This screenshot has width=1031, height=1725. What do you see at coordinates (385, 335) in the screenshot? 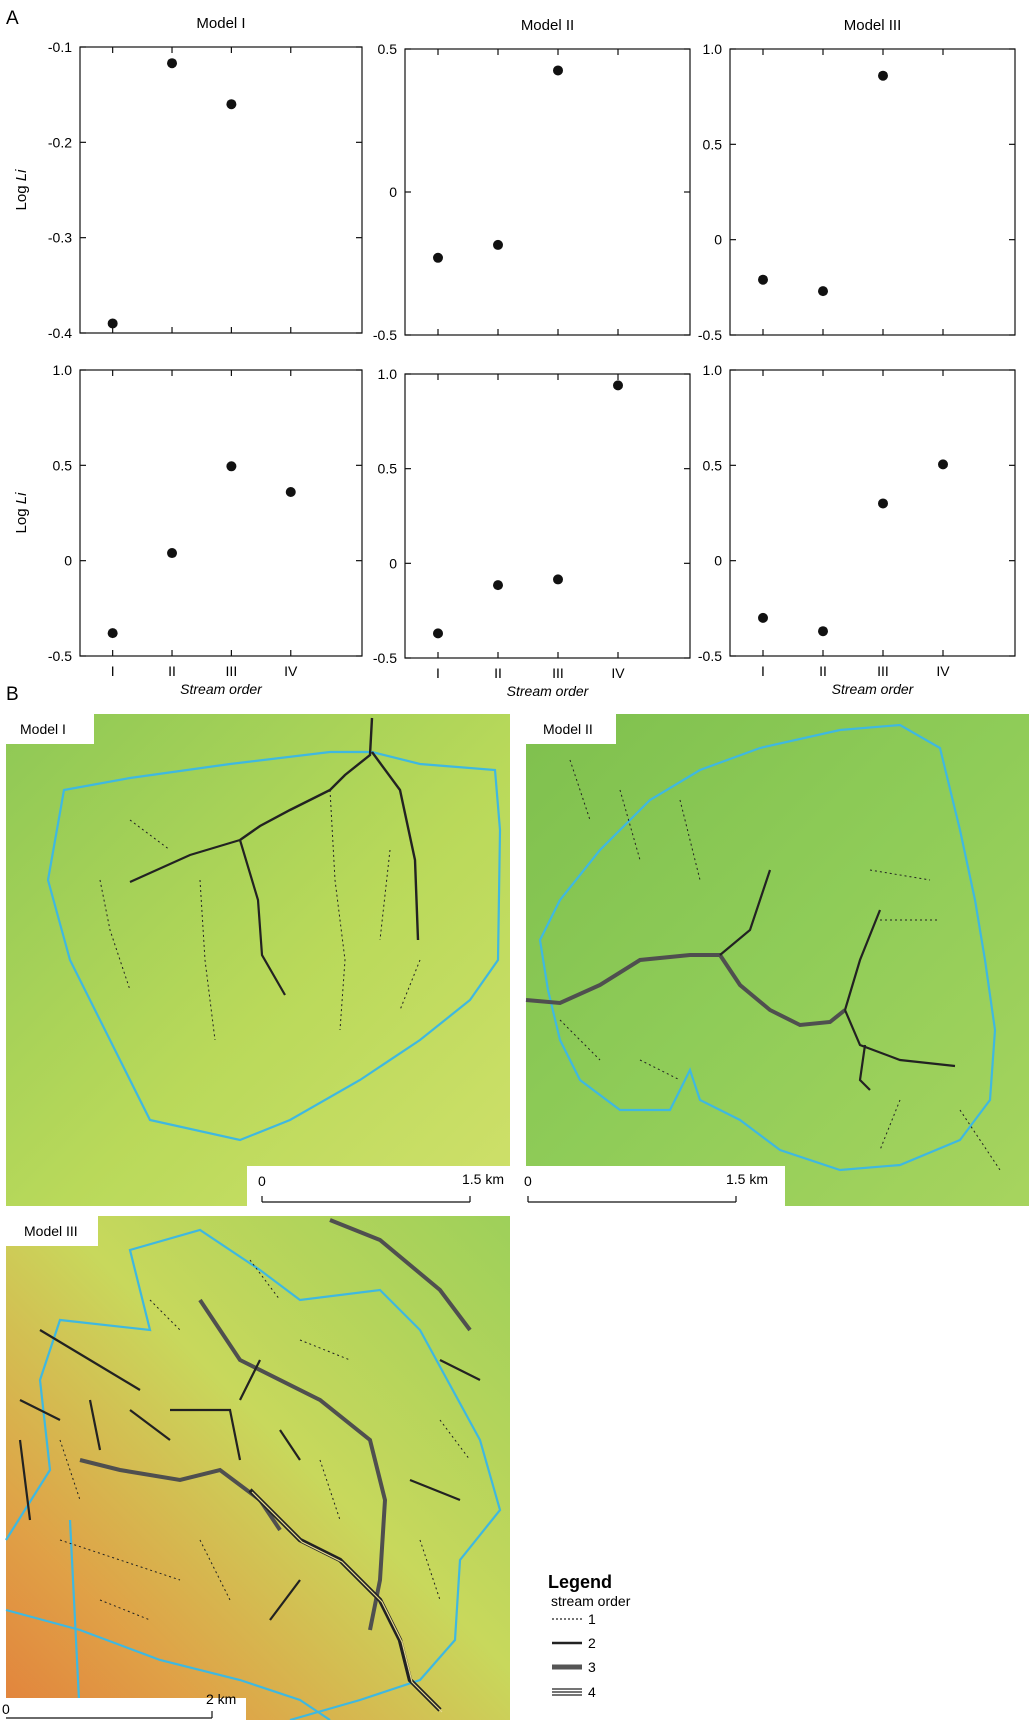
I see `chart-2-ytick-label-3: -0.5` at bounding box center [385, 335].